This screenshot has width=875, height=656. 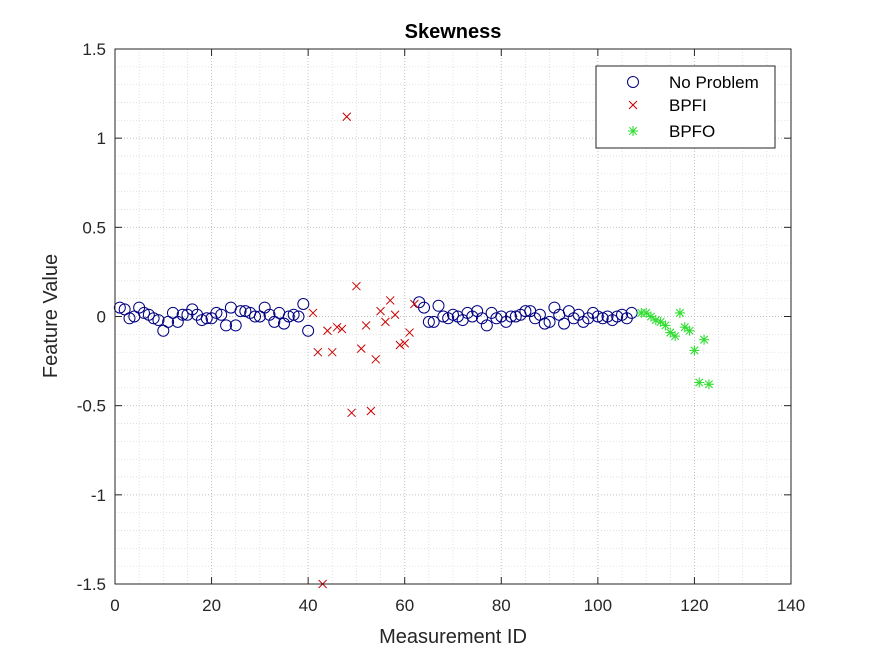 What do you see at coordinates (94, 227) in the screenshot?
I see `y-tick-label: 0.5` at bounding box center [94, 227].